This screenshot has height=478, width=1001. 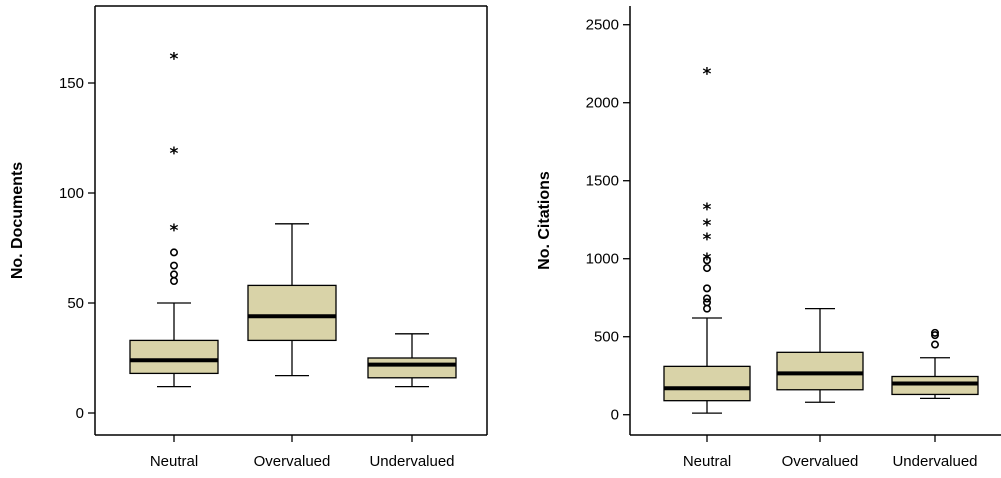 I want to click on y-axis-title: No. Citations, so click(x=544, y=220).